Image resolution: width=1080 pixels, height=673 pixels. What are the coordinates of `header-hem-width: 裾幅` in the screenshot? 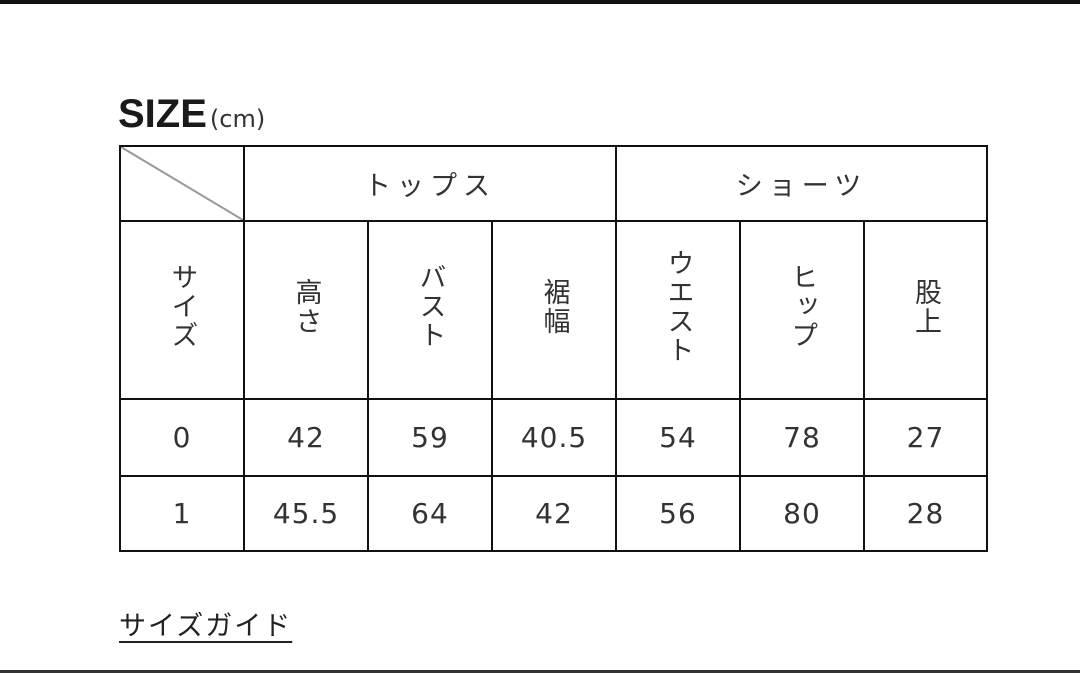 It's located at (554, 310).